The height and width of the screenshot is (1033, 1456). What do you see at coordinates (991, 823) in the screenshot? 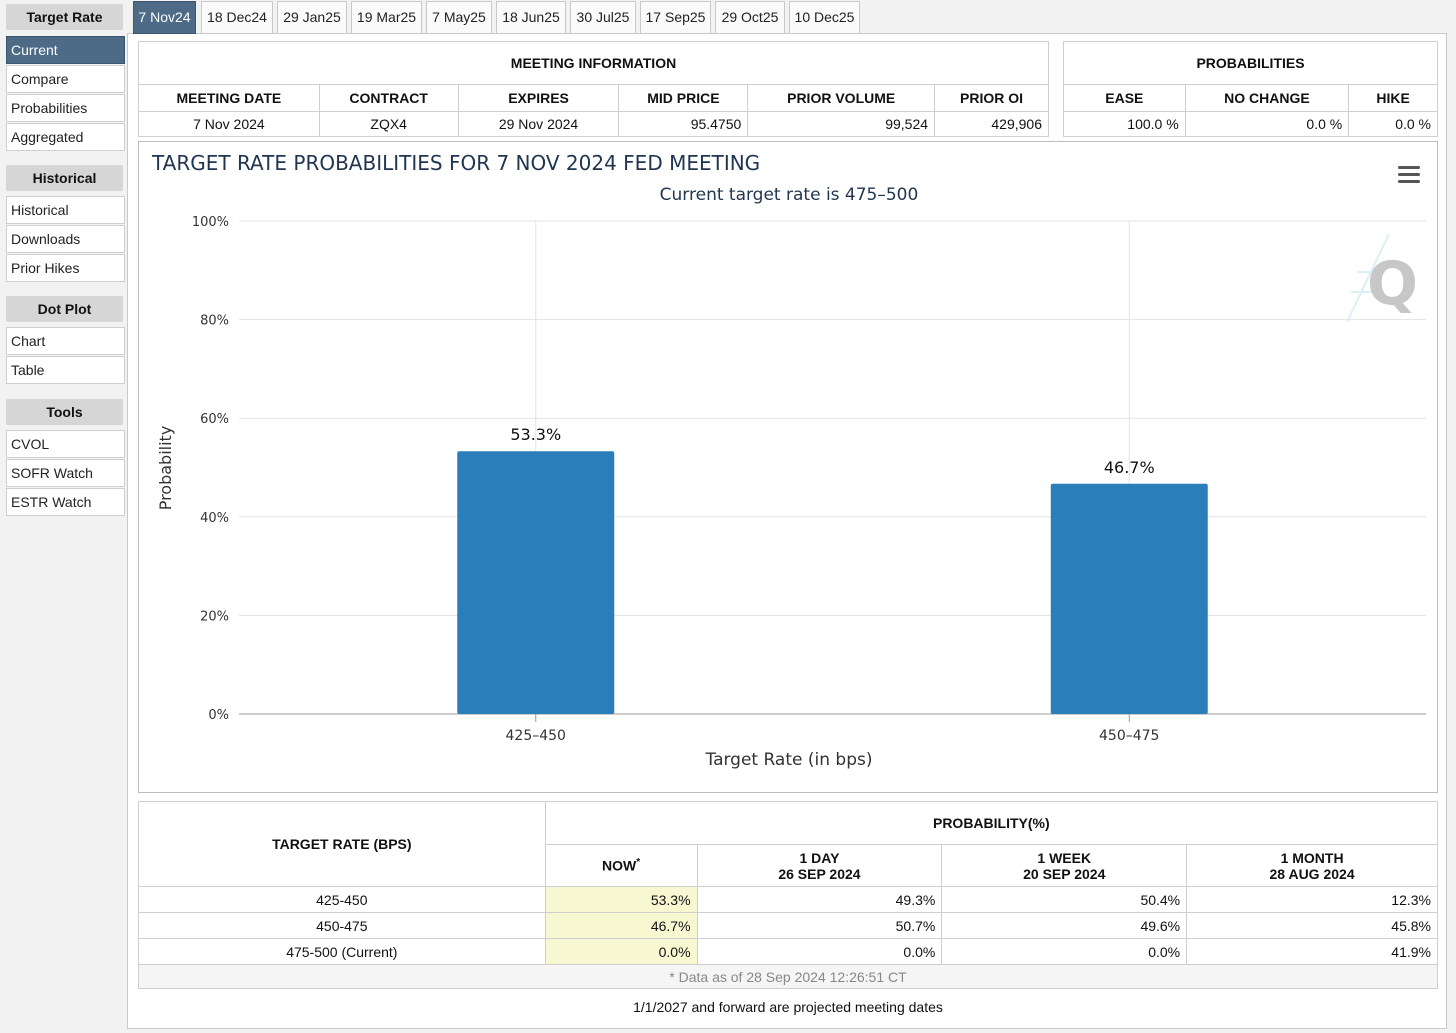
I see `probability-header: PROBABILITY(%)` at bounding box center [991, 823].